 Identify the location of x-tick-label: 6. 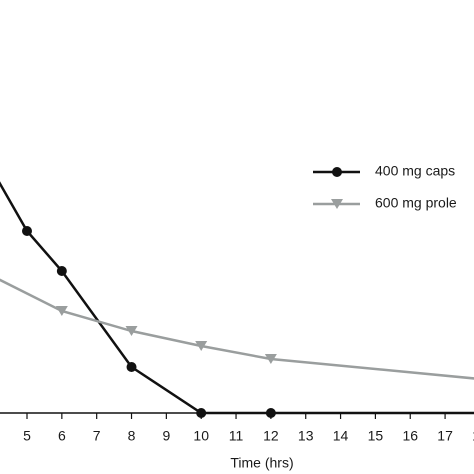
(62, 436).